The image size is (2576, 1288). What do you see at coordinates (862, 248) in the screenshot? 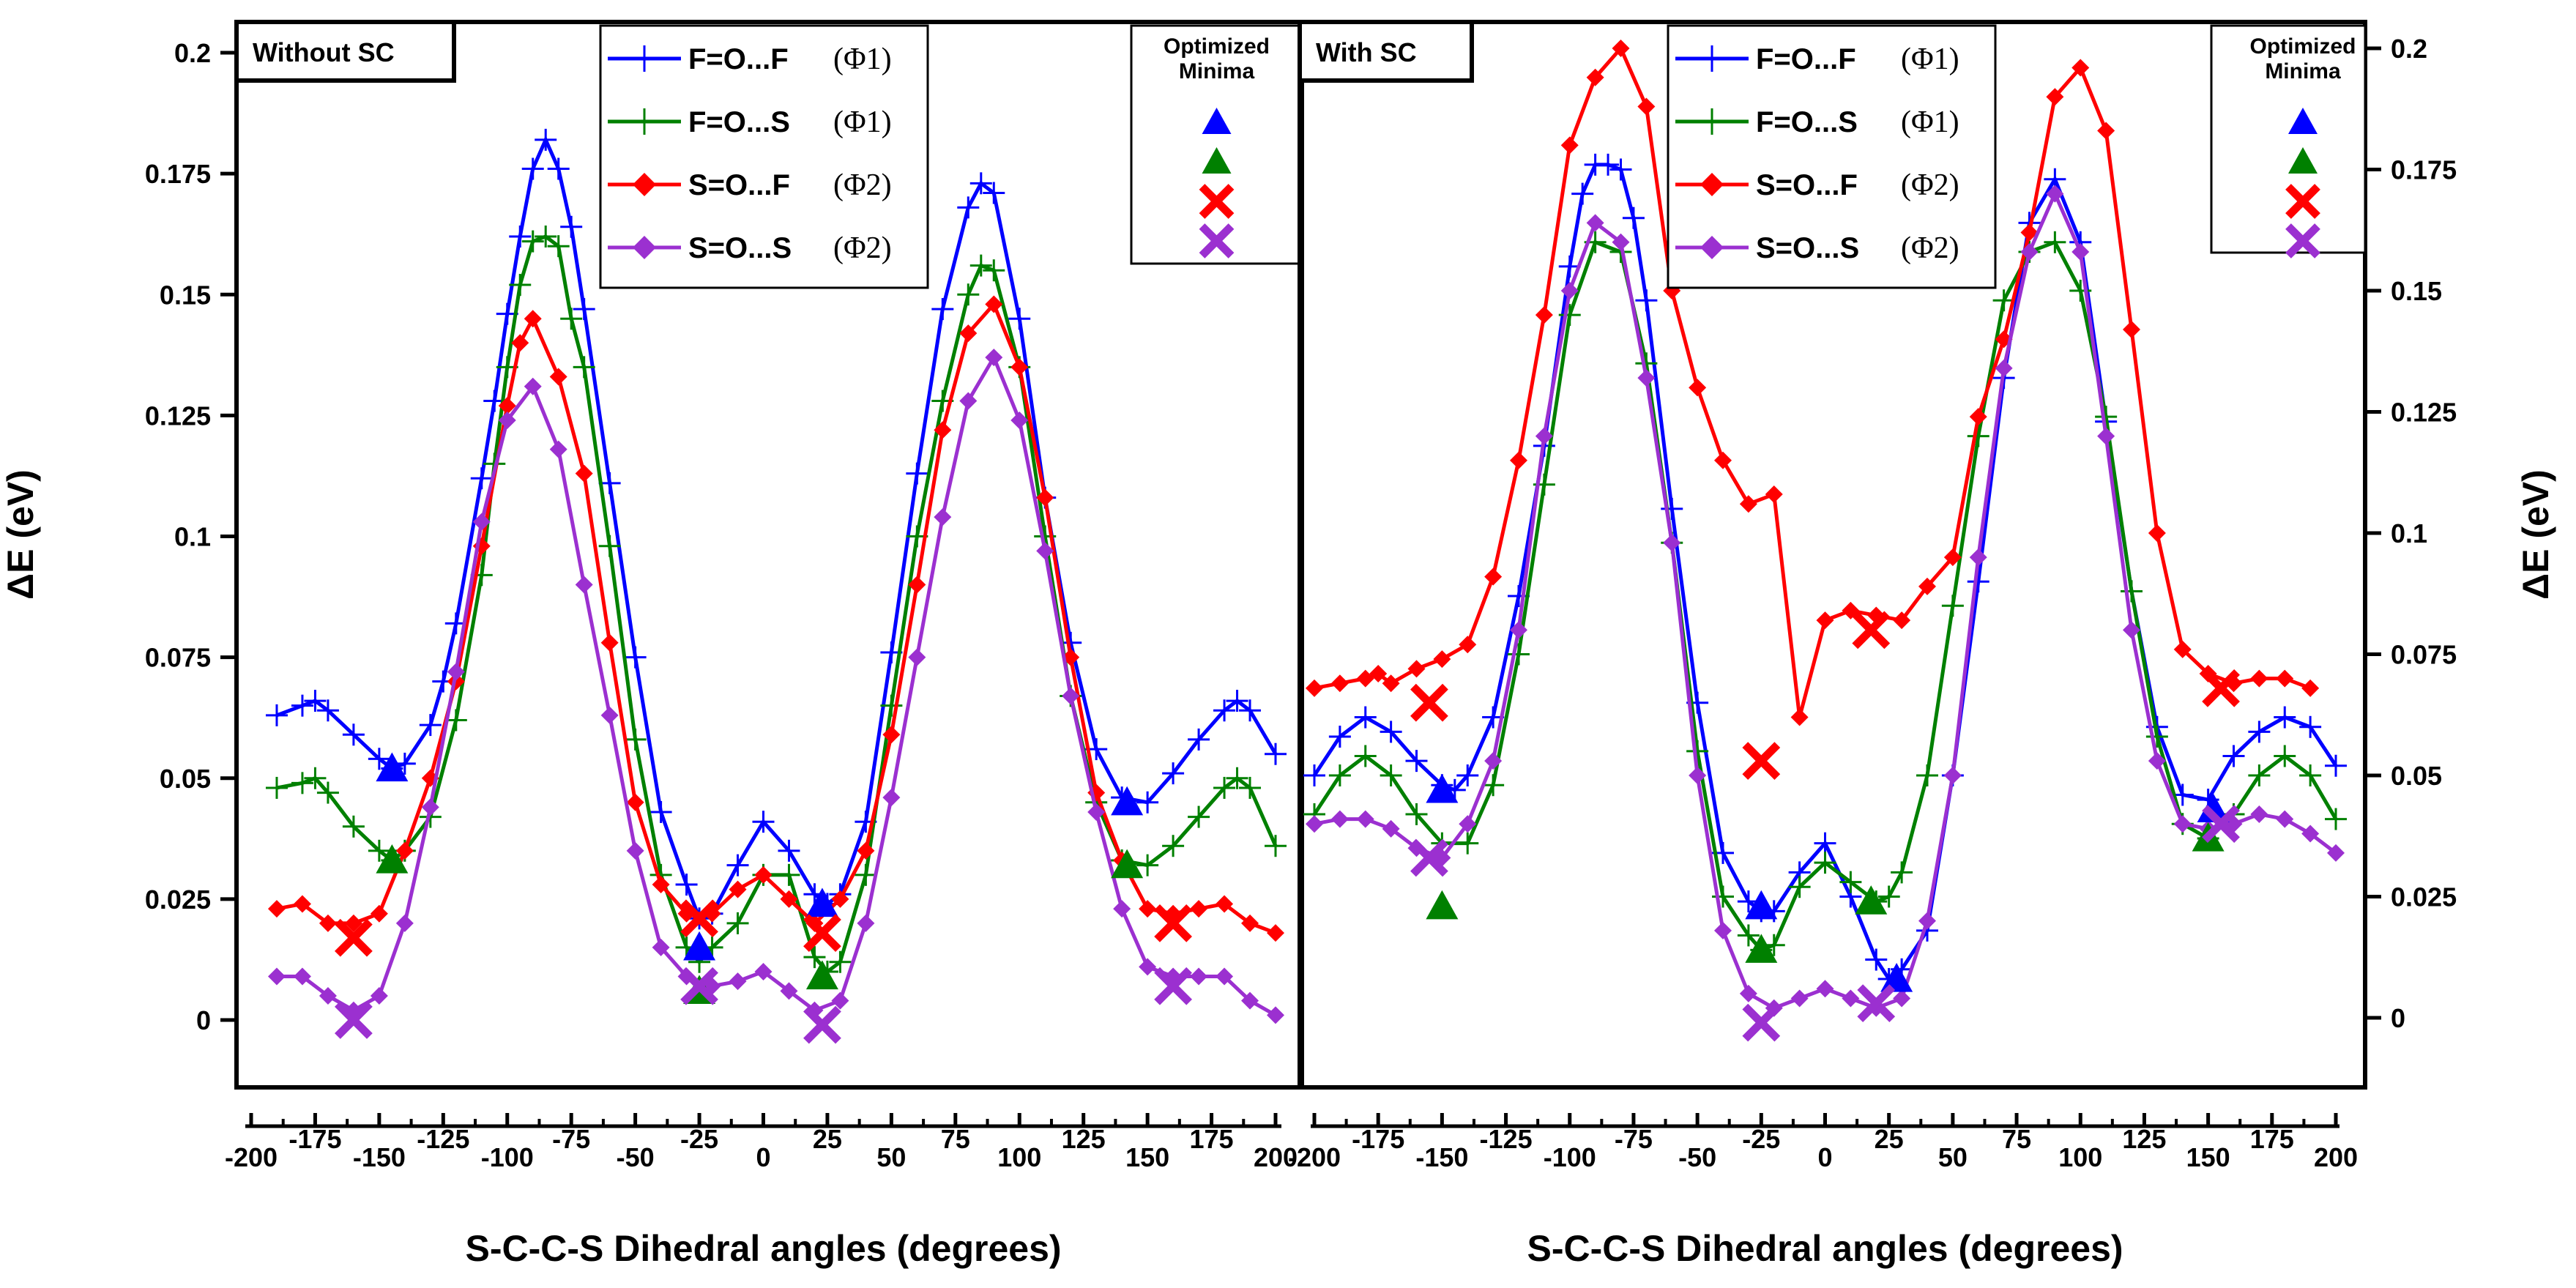
I see `legend-phi-ss: (Φ2)` at bounding box center [862, 248].